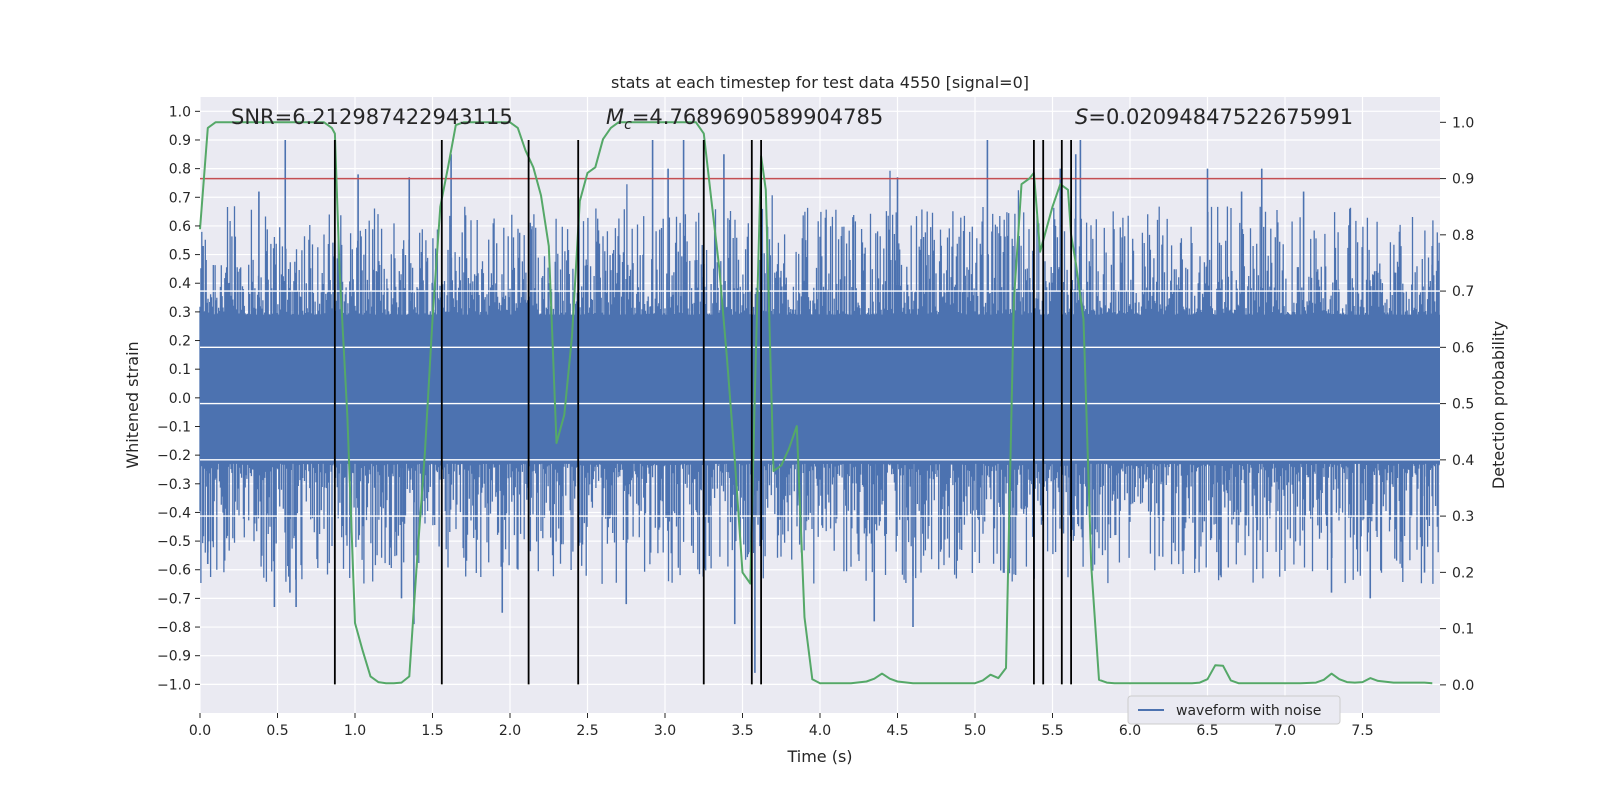 Image resolution: width=1600 pixels, height=800 pixels. I want to click on y-tick-label: −0.6, so click(174, 571).